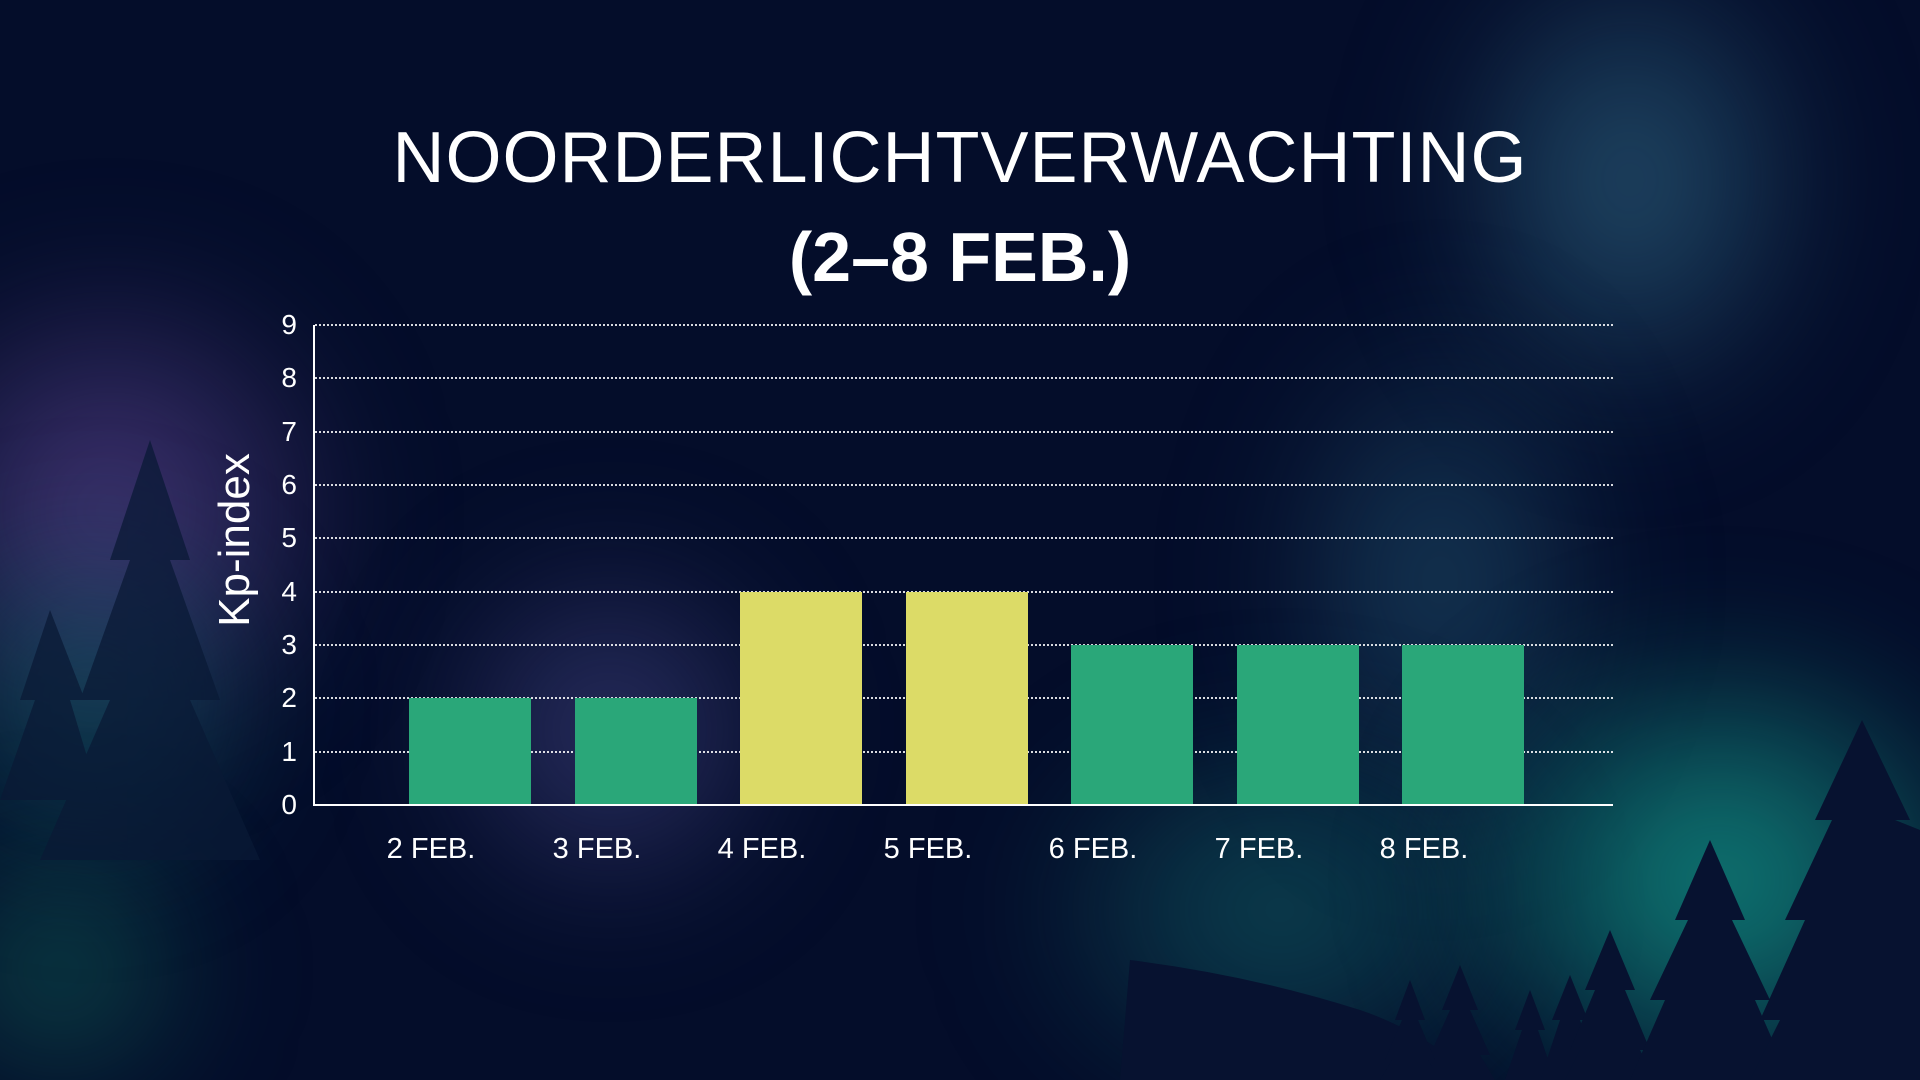 This screenshot has height=1080, width=1920. What do you see at coordinates (470, 751) in the screenshot?
I see `bar-2-feb` at bounding box center [470, 751].